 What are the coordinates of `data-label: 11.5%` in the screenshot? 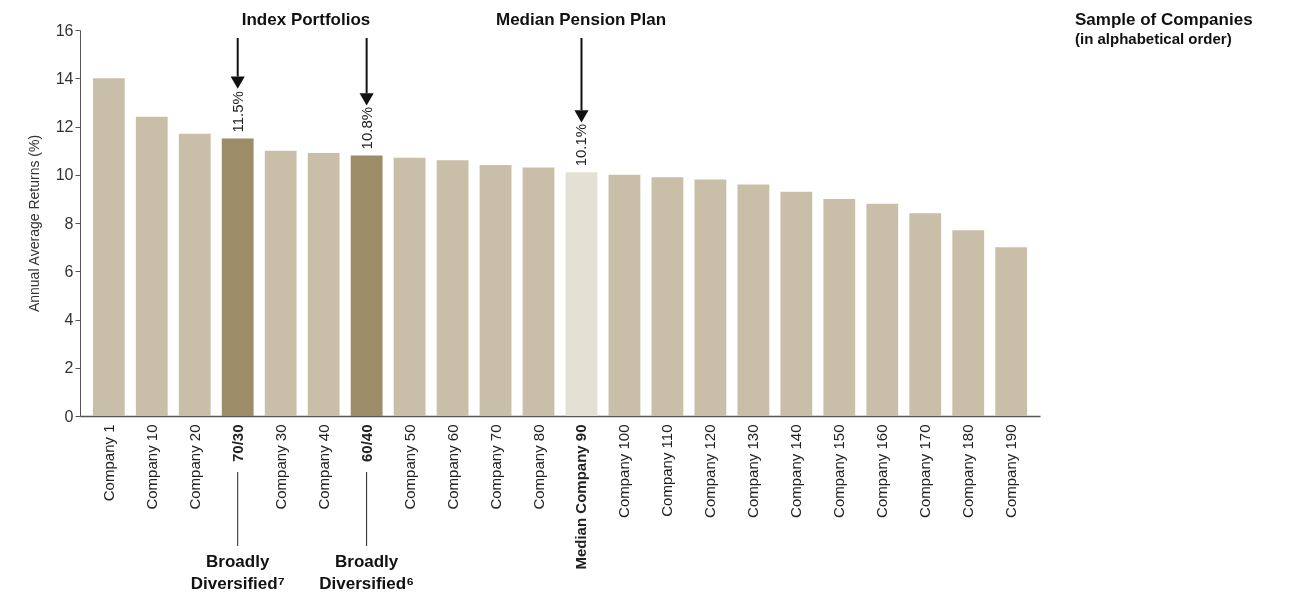 It's located at (237, 112).